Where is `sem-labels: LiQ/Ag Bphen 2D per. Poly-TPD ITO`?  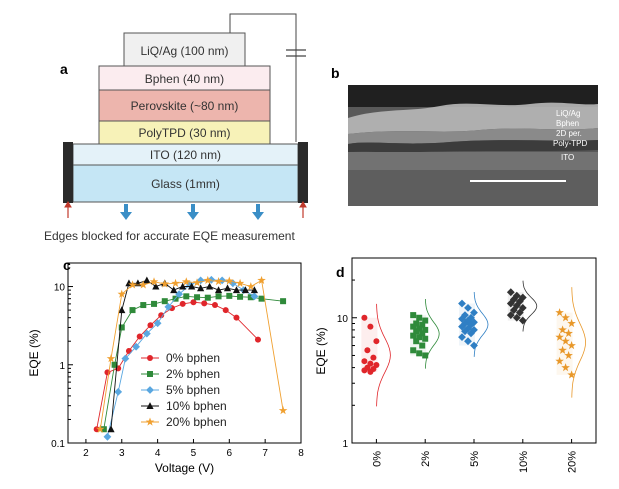 sem-labels: LiQ/Ag Bphen 2D per. Poly-TPD ITO is located at coordinates (570, 135).